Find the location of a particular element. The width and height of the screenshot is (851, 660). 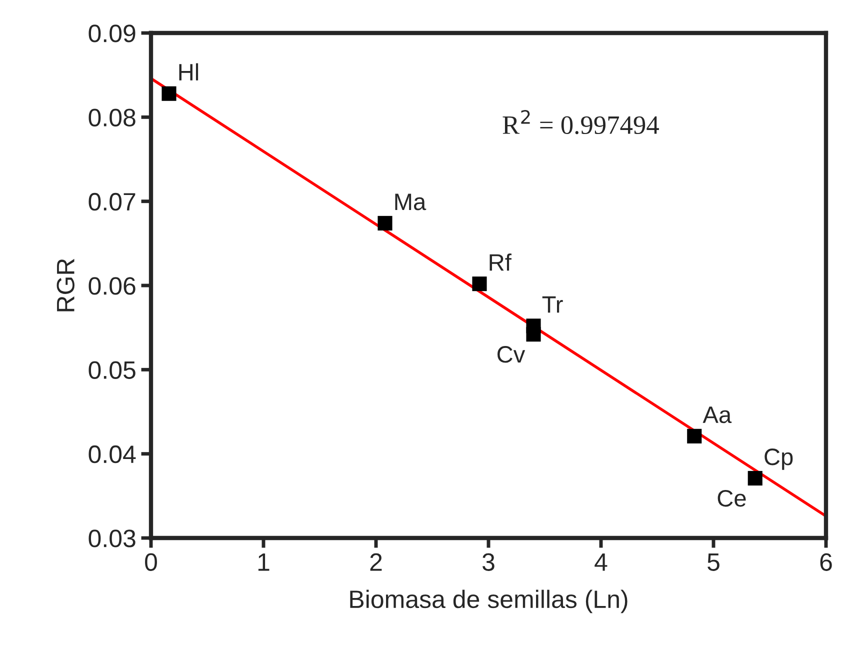

x-axis-title: Biomasa de semillas (Ln) is located at coordinates (489, 602).